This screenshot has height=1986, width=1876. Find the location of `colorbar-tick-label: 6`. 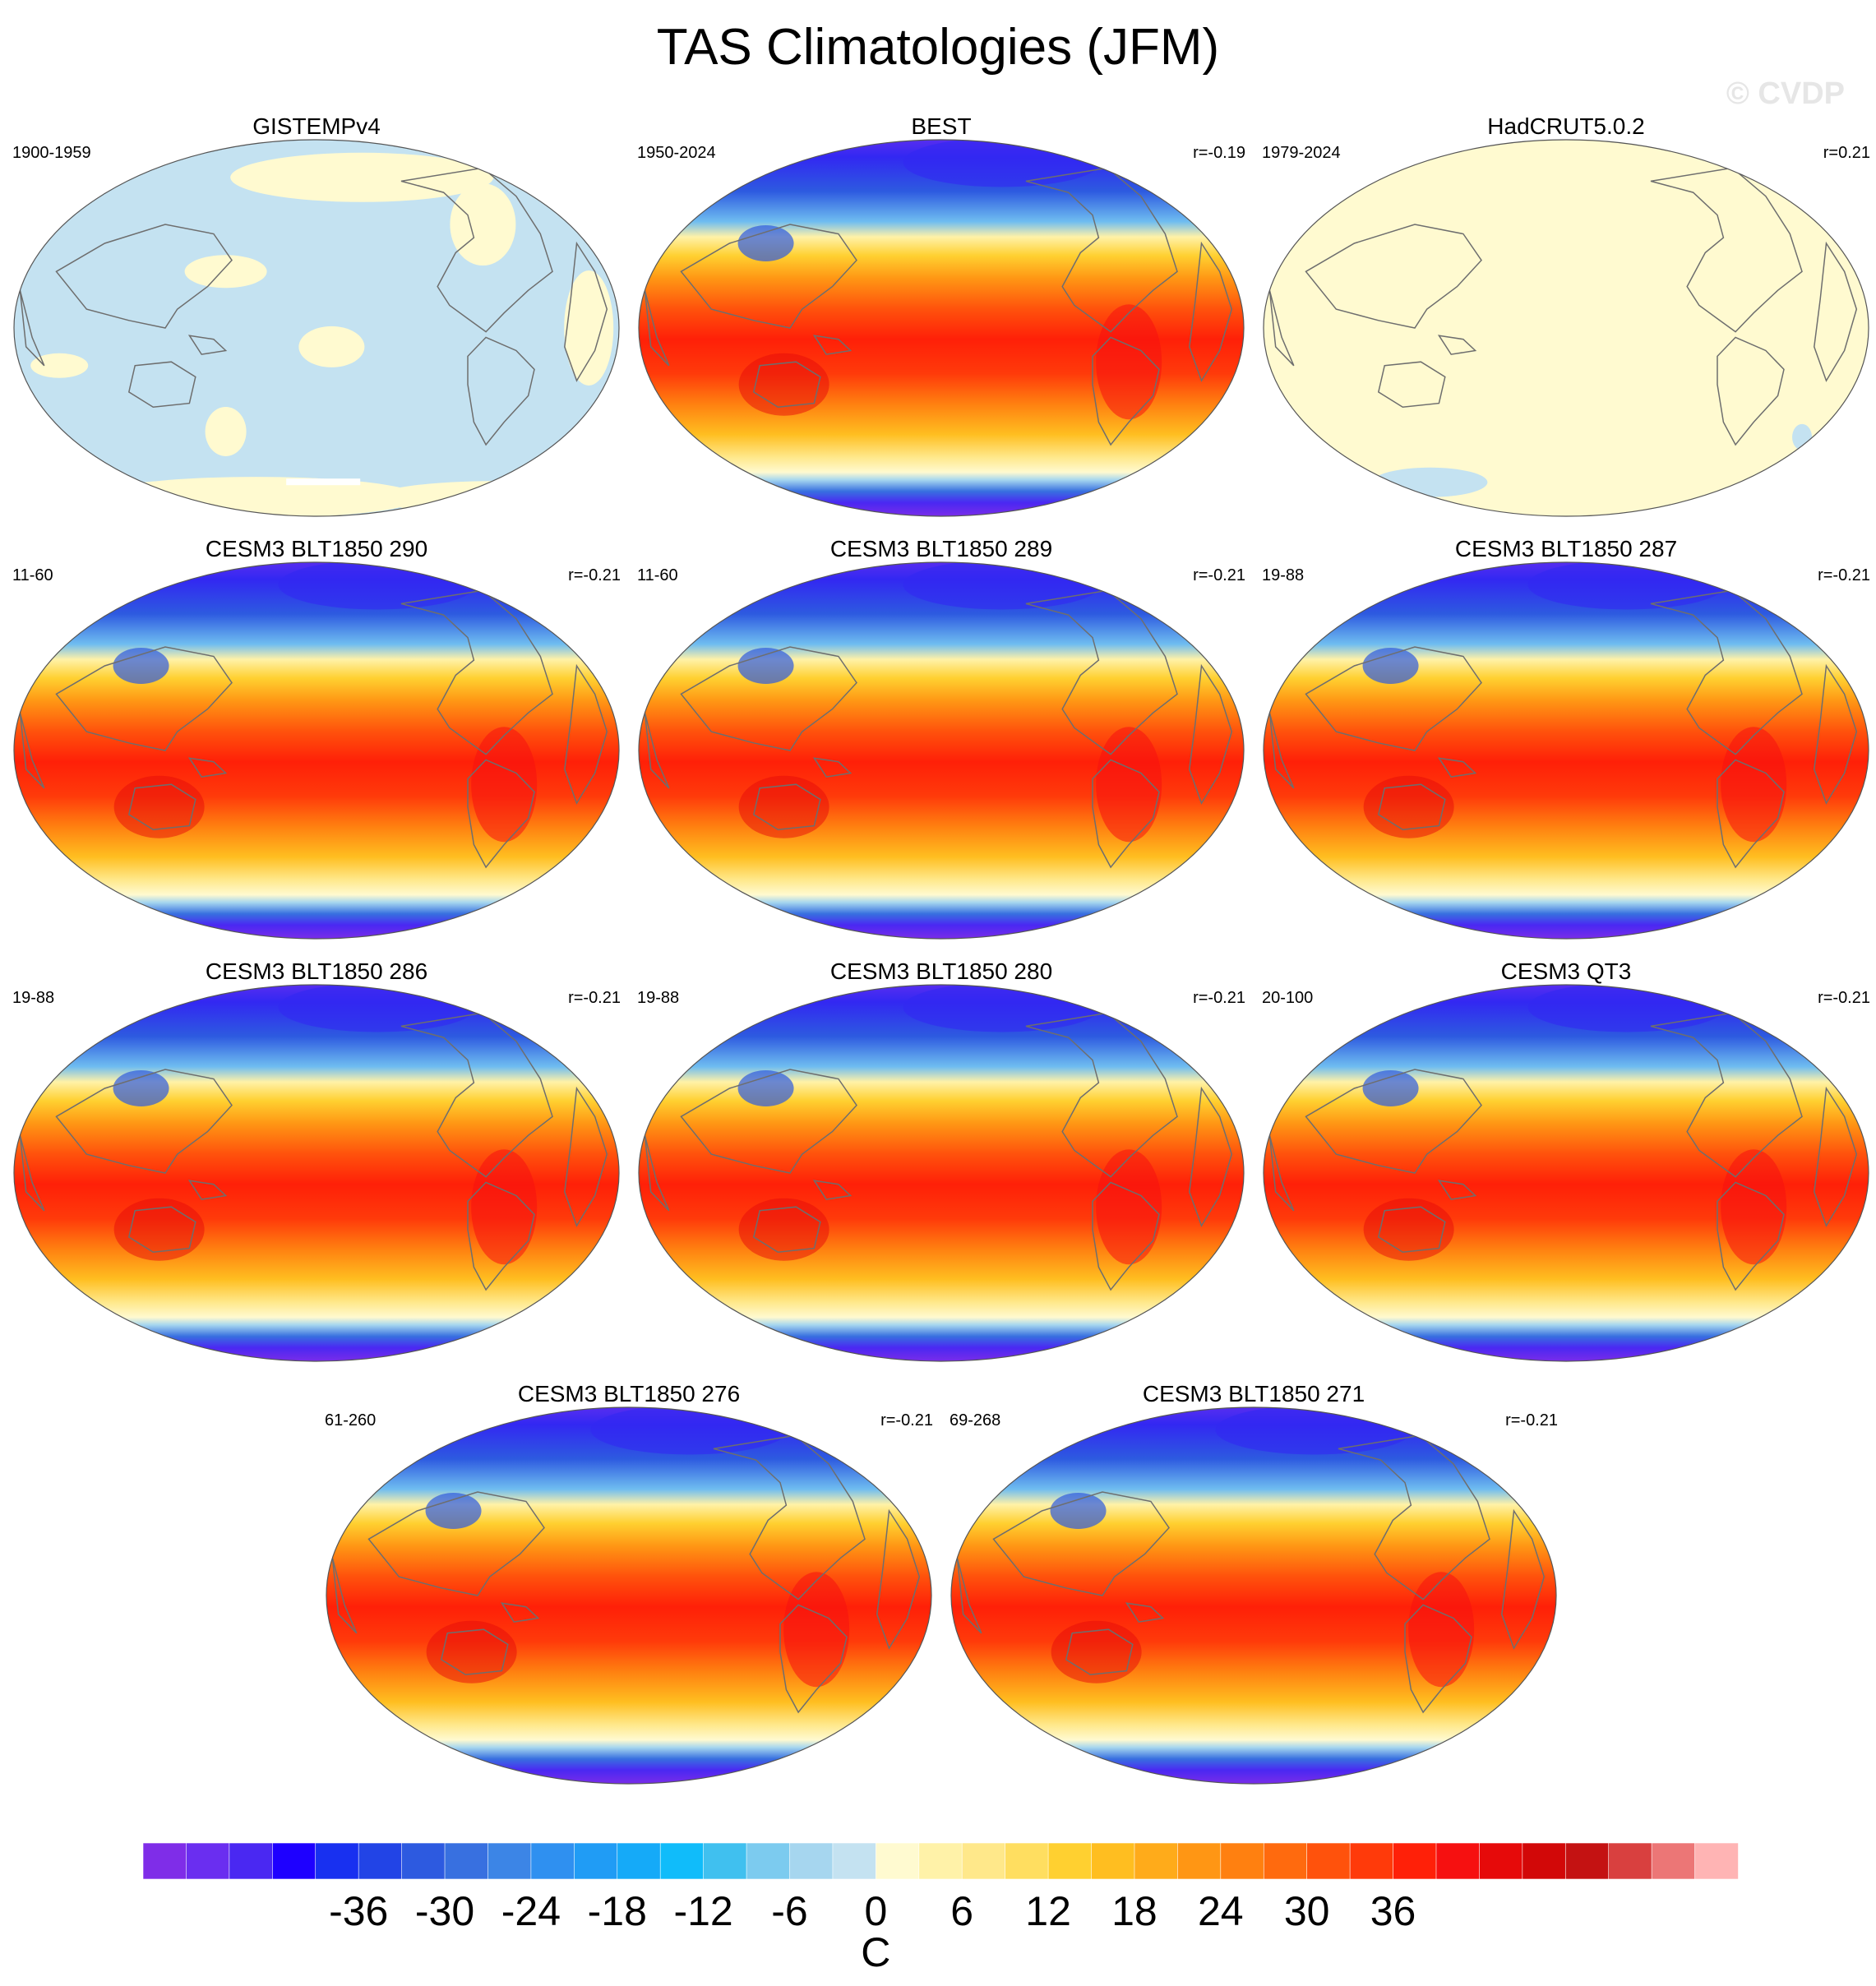

colorbar-tick-label: 6 is located at coordinates (961, 1911).